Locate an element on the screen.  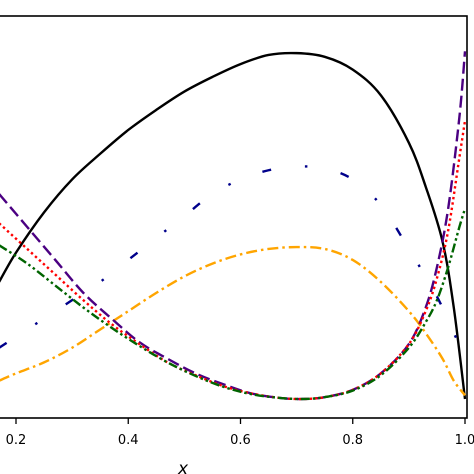
x-axis-label: x is located at coordinates (183, 466).